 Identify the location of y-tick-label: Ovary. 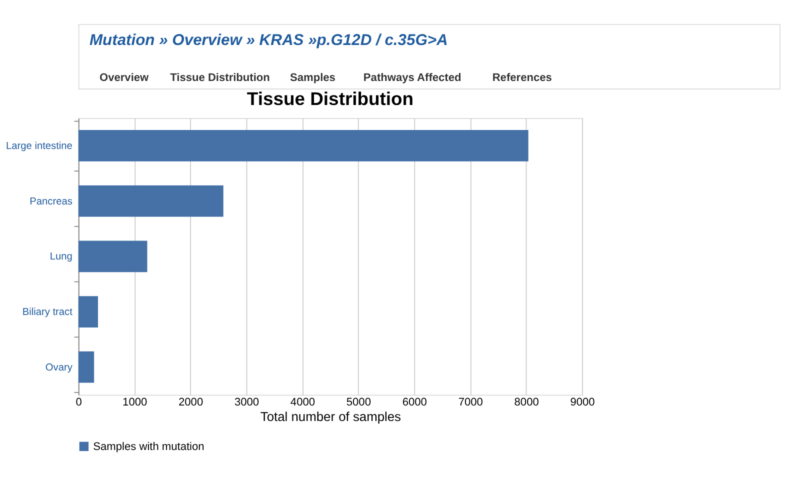
(59, 368).